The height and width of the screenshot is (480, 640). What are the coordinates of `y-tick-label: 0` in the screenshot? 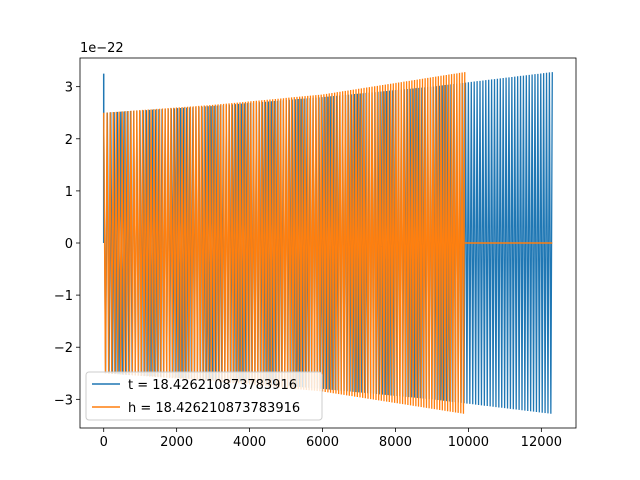 It's located at (69, 244).